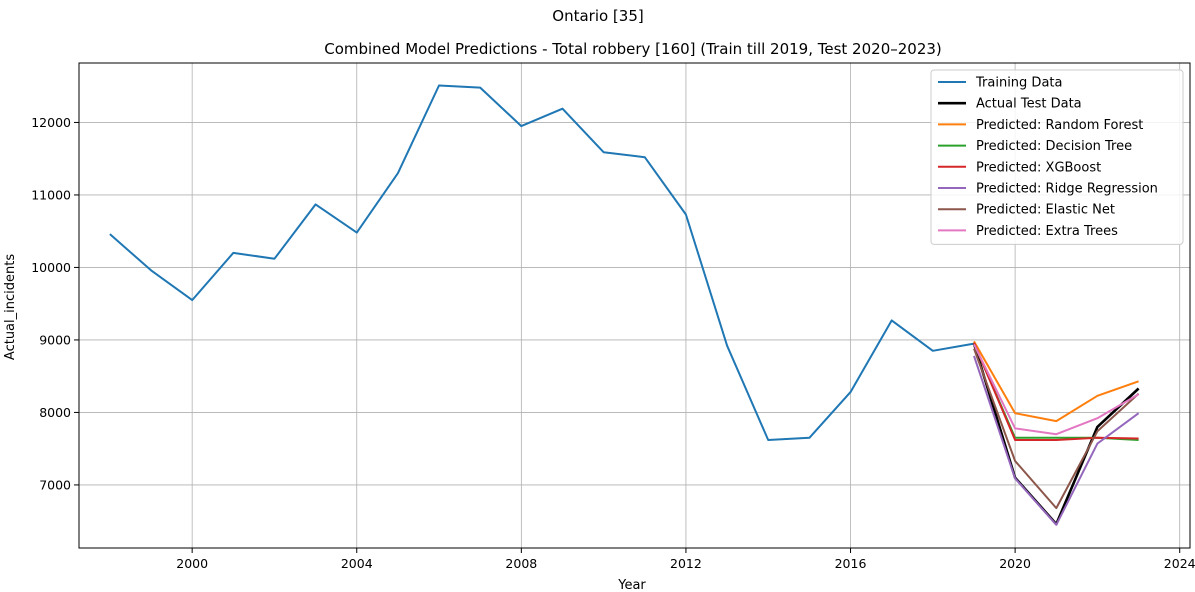  What do you see at coordinates (1029, 104) in the screenshot?
I see `legend-entry-actual-test-data: Actual Test Data` at bounding box center [1029, 104].